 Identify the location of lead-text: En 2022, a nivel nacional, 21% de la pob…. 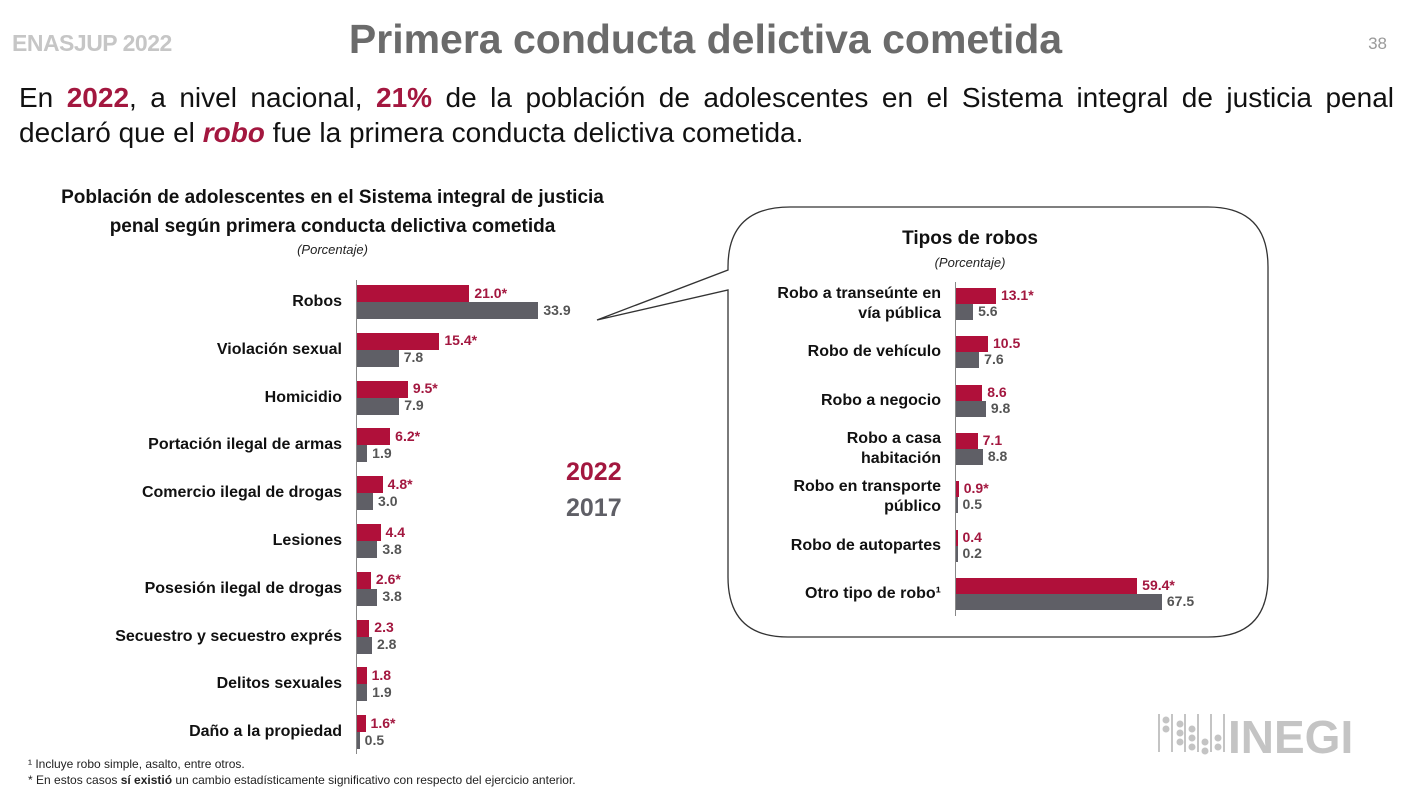
(706, 115).